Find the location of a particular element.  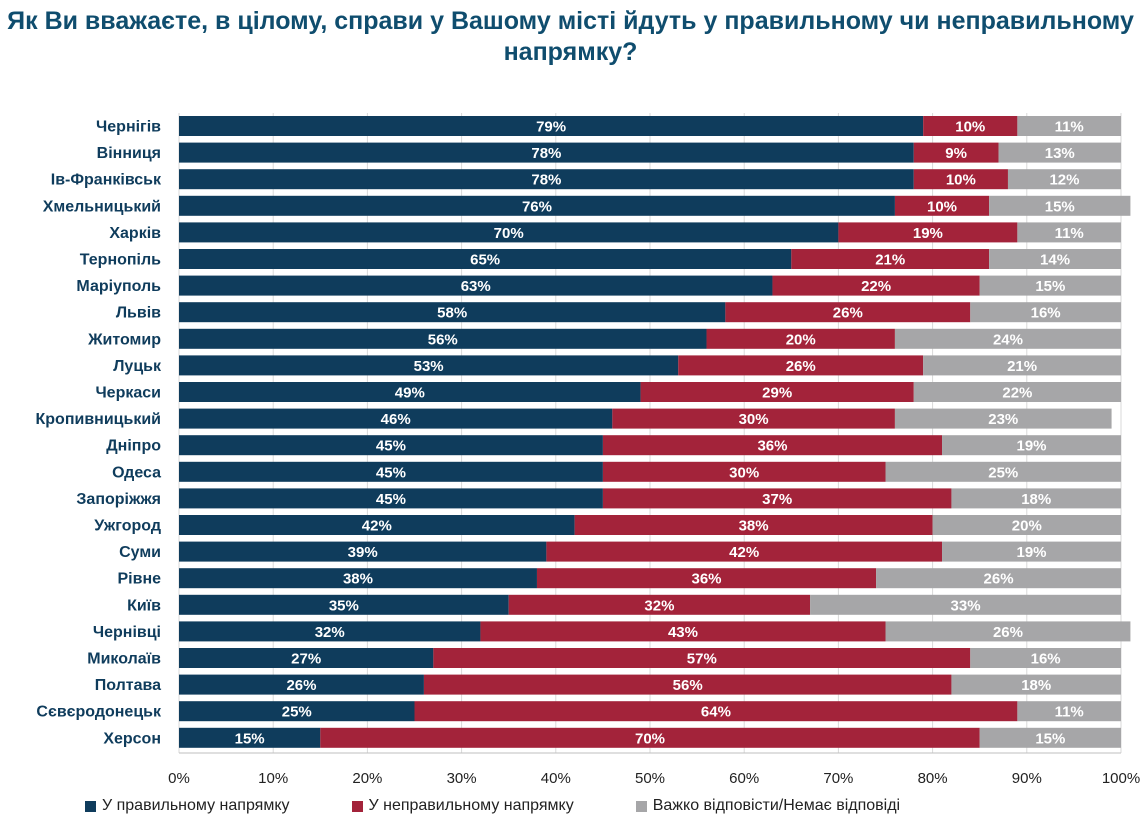

category-label: Одеса is located at coordinates (136, 472).